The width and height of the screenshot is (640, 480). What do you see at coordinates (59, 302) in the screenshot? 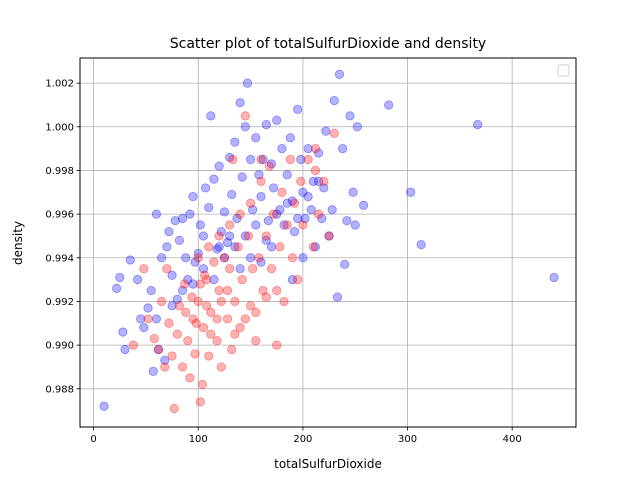
I see `y-tick-label: 0.992` at bounding box center [59, 302].